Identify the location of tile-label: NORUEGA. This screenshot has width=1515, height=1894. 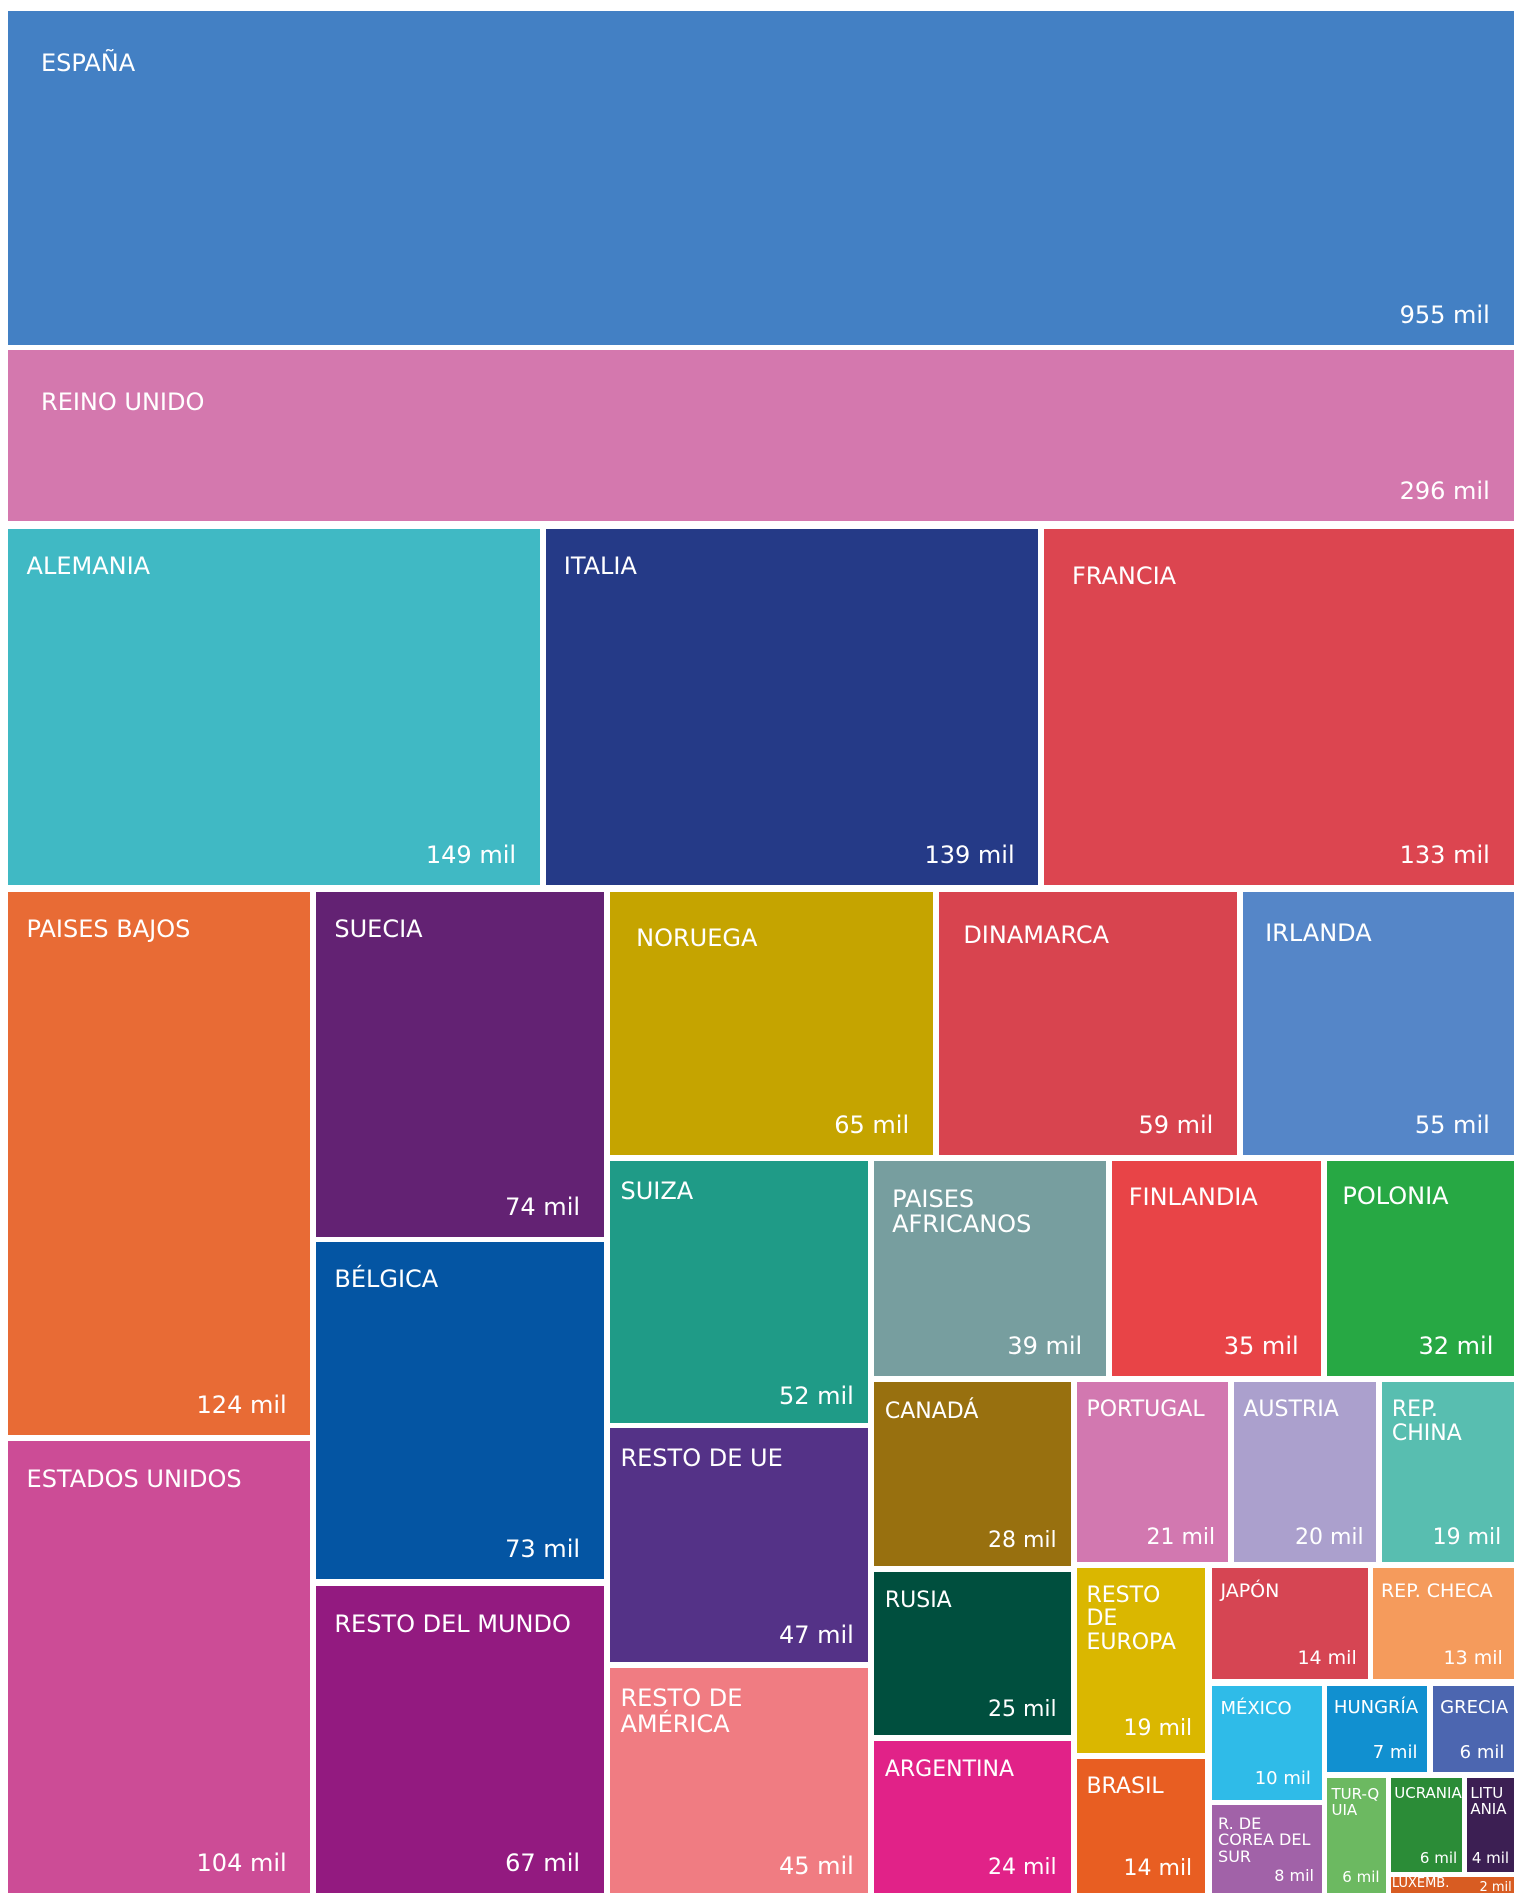
(697, 937).